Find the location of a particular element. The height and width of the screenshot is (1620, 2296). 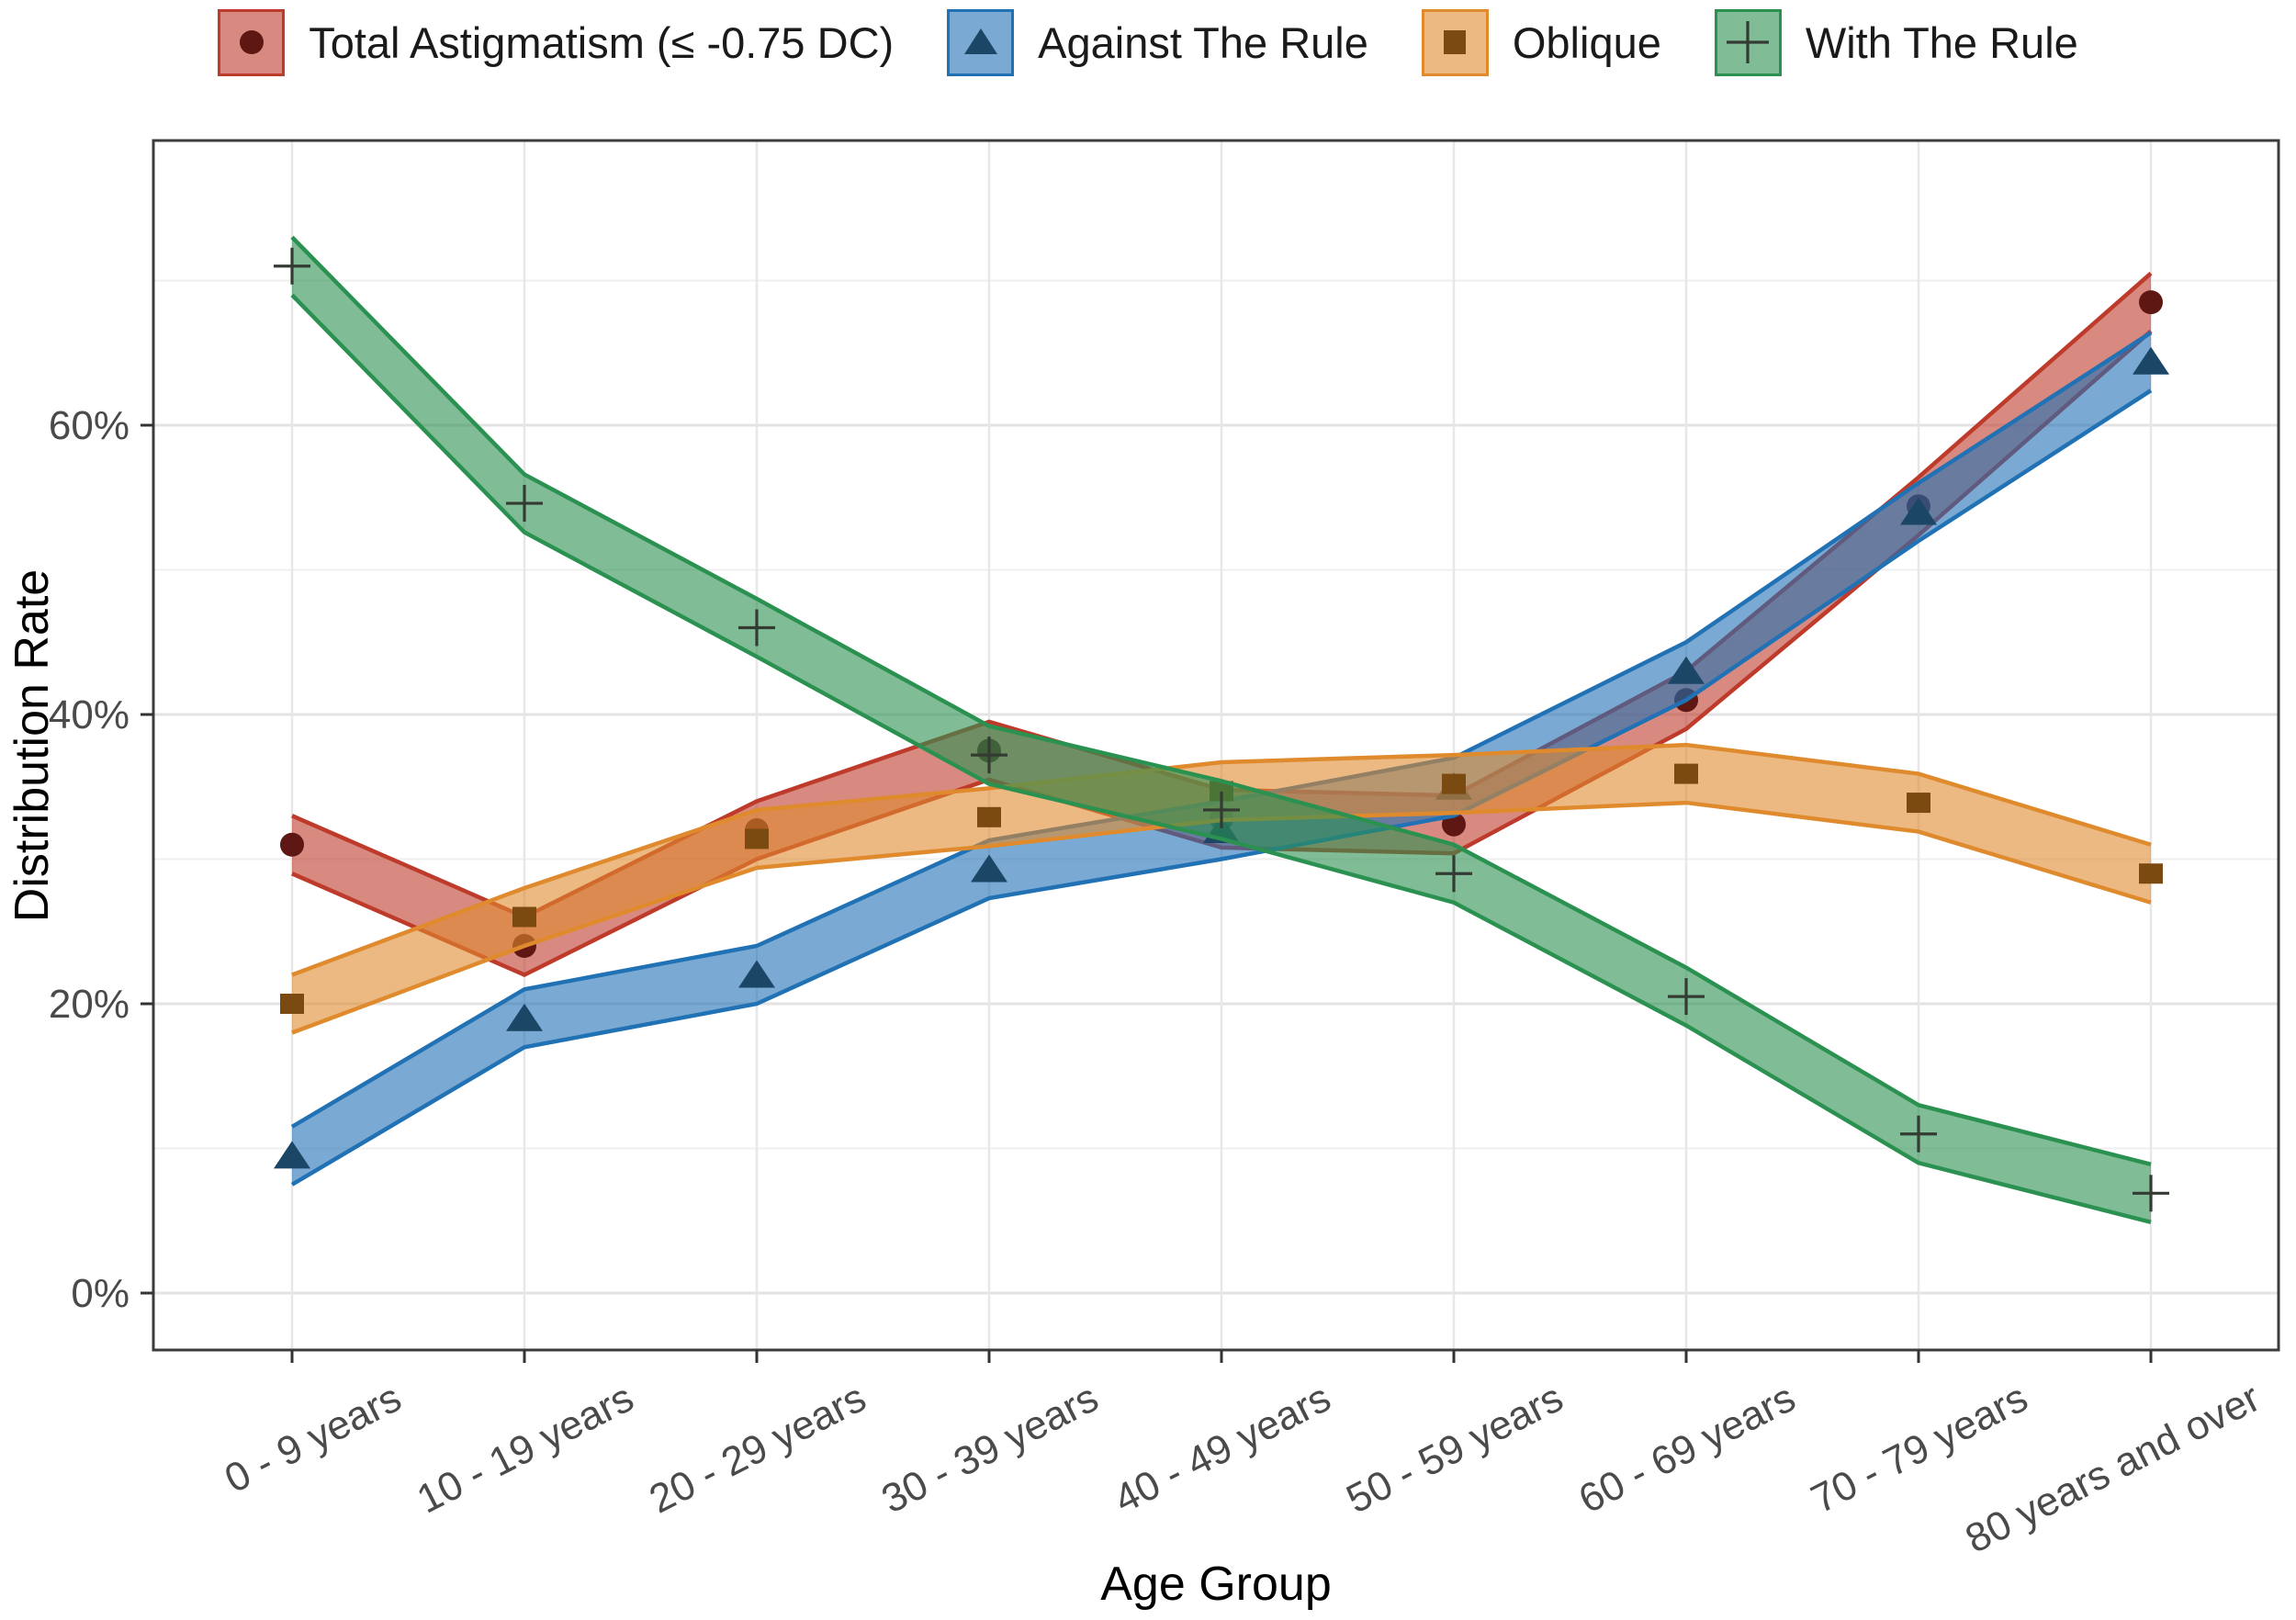

legend-item-2: Oblique is located at coordinates (1541, 42).